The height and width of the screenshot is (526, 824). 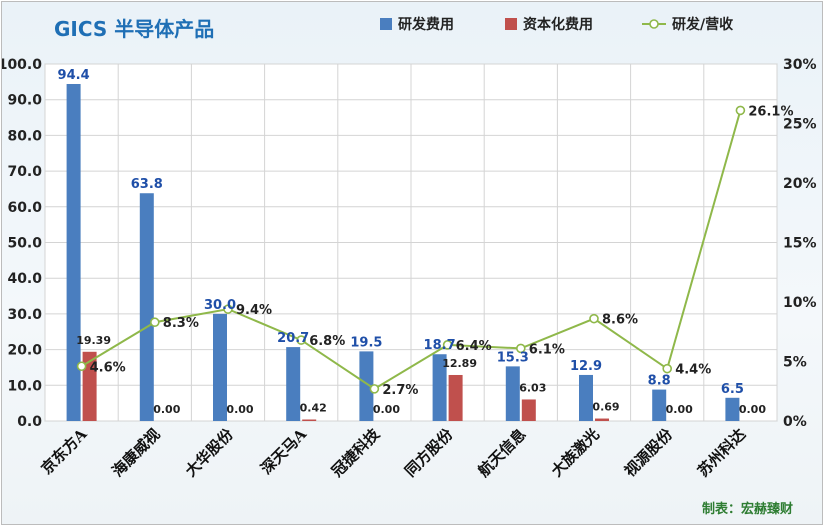 What do you see at coordinates (24, 386) in the screenshot?
I see `left-axis-tick: 10.0` at bounding box center [24, 386].